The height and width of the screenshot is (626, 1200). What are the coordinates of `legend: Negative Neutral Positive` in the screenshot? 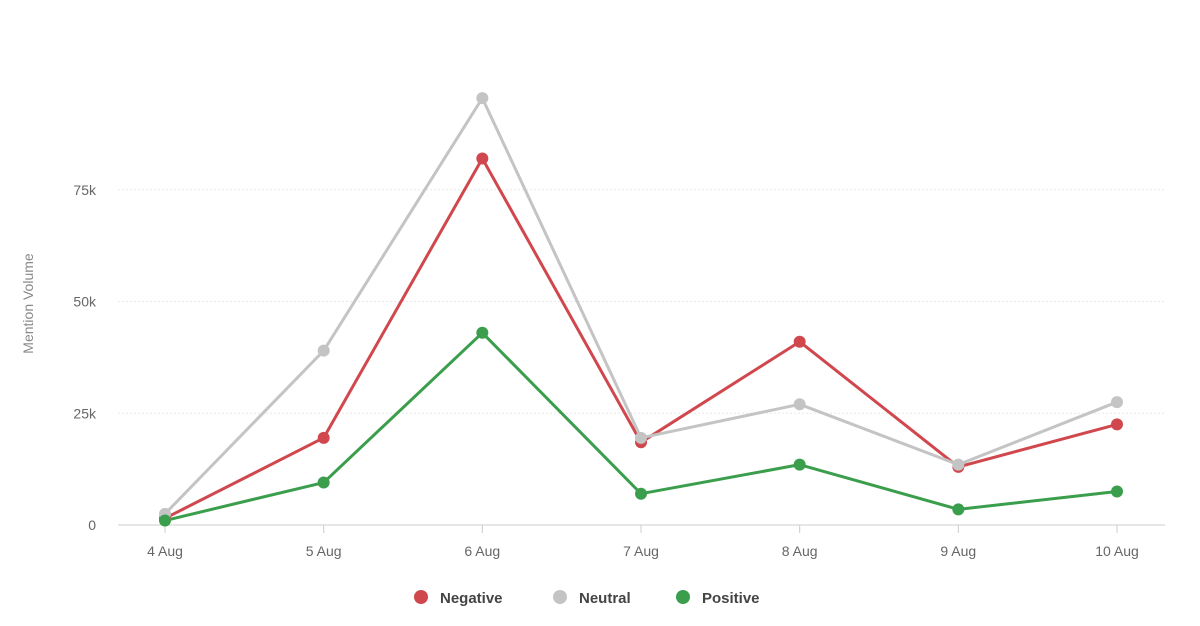 It's located at (587, 598).